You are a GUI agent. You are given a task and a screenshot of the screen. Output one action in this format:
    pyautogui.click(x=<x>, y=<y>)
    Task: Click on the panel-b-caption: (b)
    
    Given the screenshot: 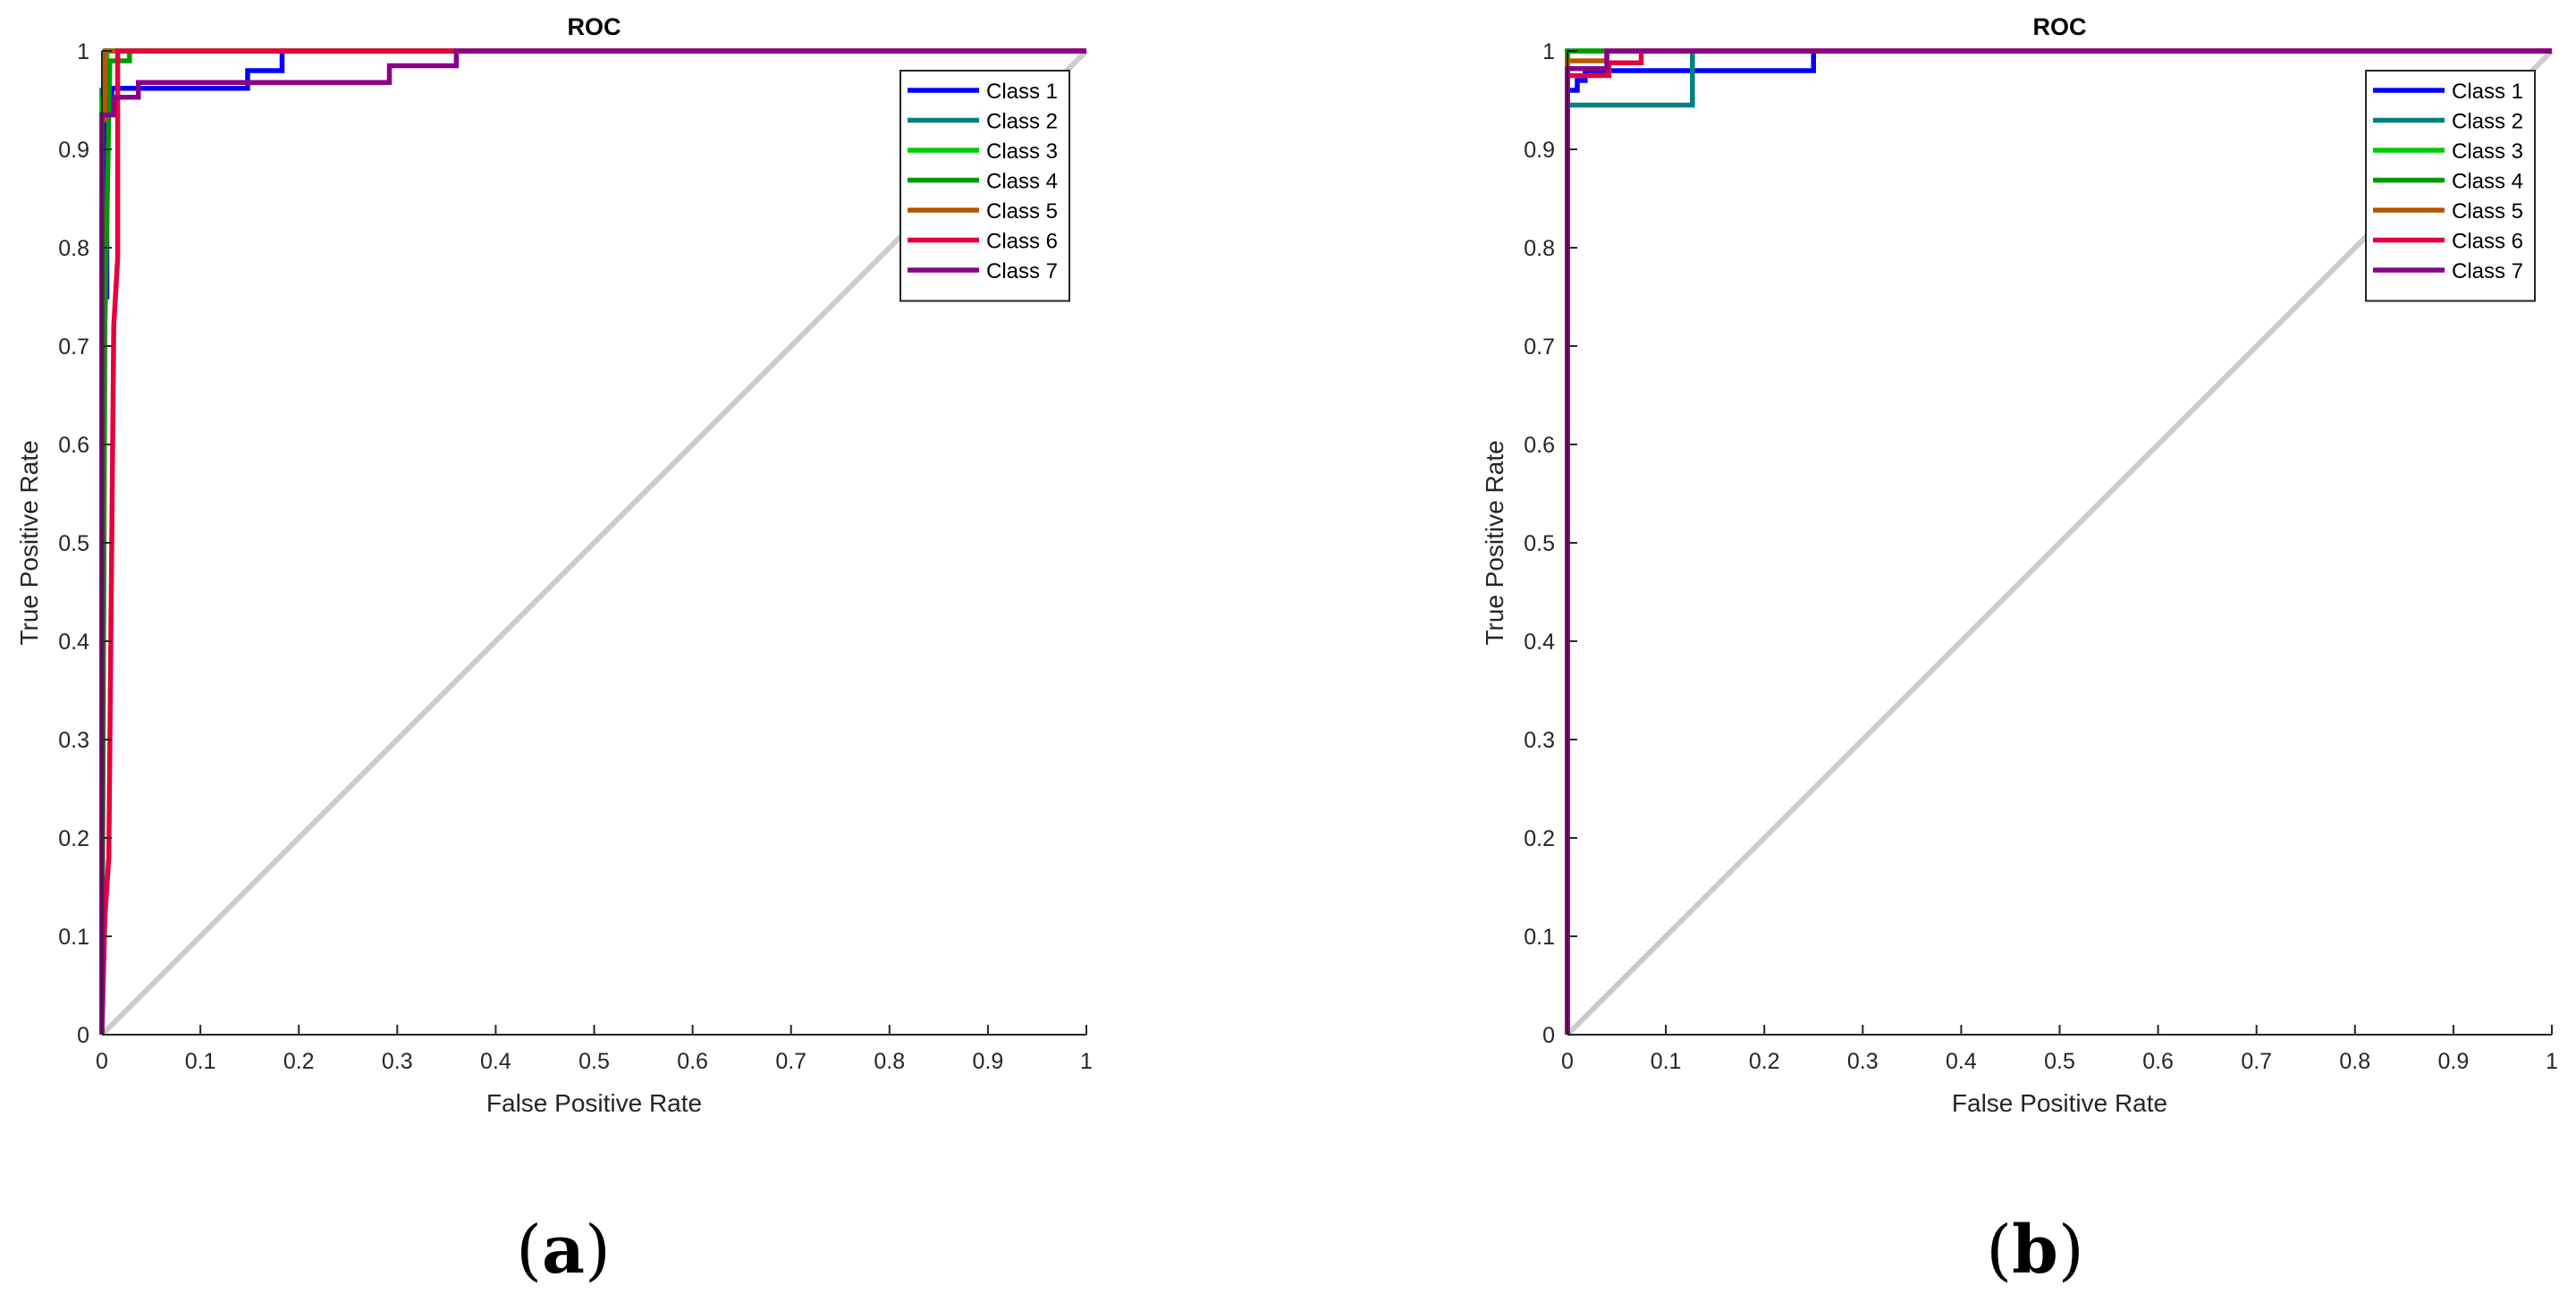 What is the action you would take?
    pyautogui.click(x=2035, y=1250)
    